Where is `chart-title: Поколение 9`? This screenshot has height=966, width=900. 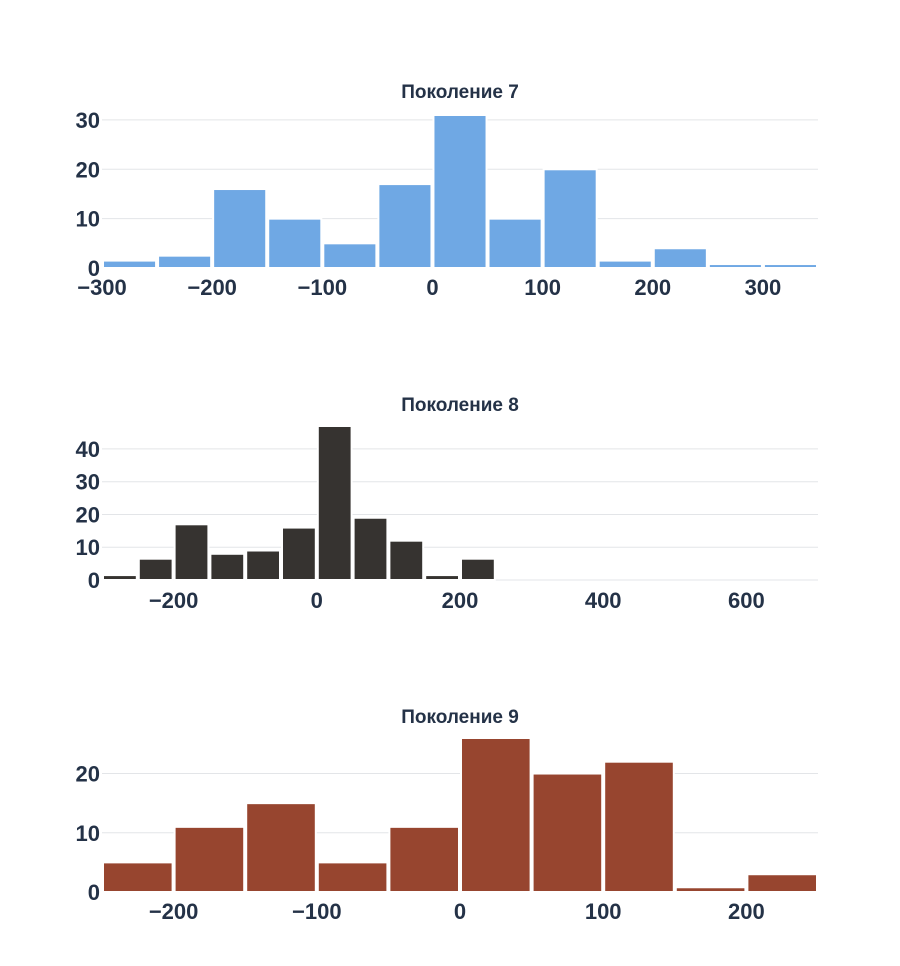 chart-title: Поколение 9 is located at coordinates (460, 717).